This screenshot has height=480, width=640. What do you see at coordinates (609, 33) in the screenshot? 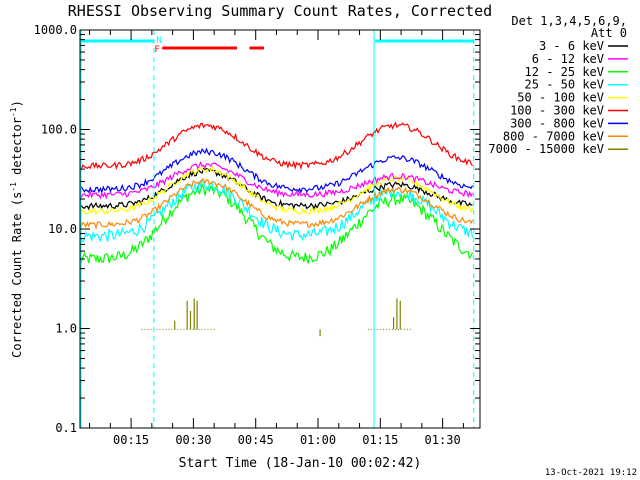
I see `legend-header-attenuator: Att 0` at bounding box center [609, 33].